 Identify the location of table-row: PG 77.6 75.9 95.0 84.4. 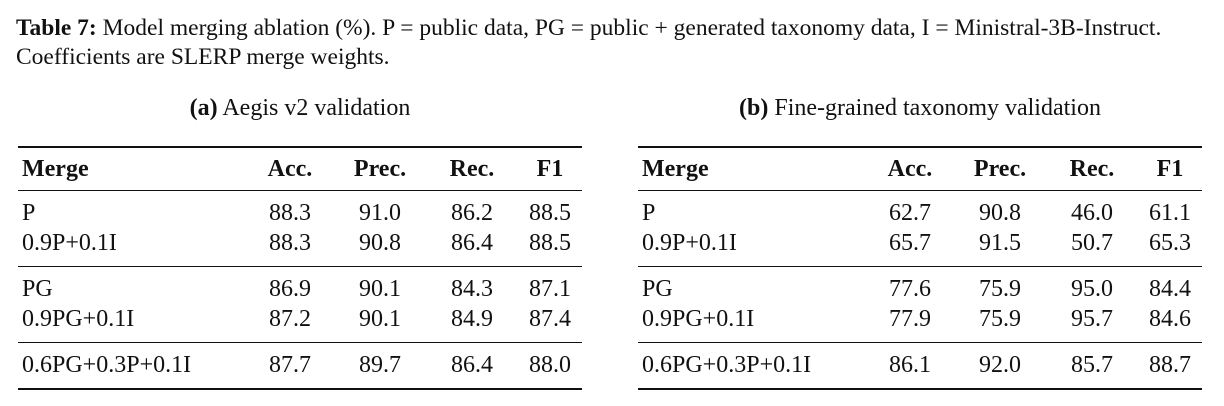
(920, 286).